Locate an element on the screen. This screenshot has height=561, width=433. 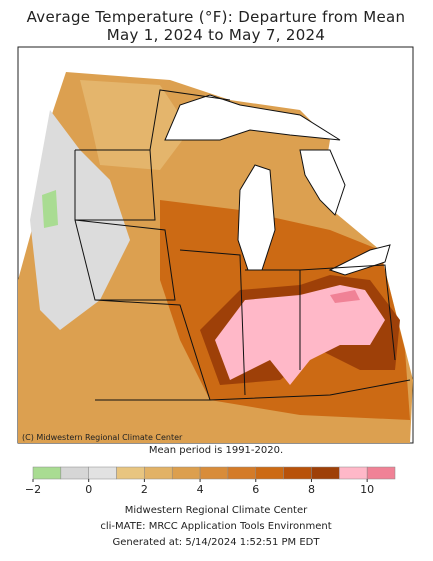
legend-tick-label: 0 is located at coordinates (88, 489).